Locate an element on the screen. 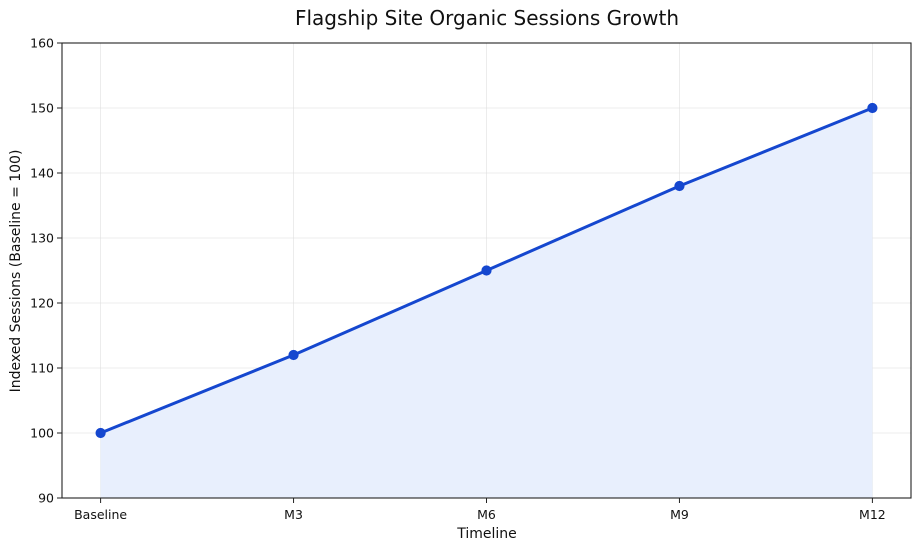  y-tick-label: 160 is located at coordinates (42, 43).